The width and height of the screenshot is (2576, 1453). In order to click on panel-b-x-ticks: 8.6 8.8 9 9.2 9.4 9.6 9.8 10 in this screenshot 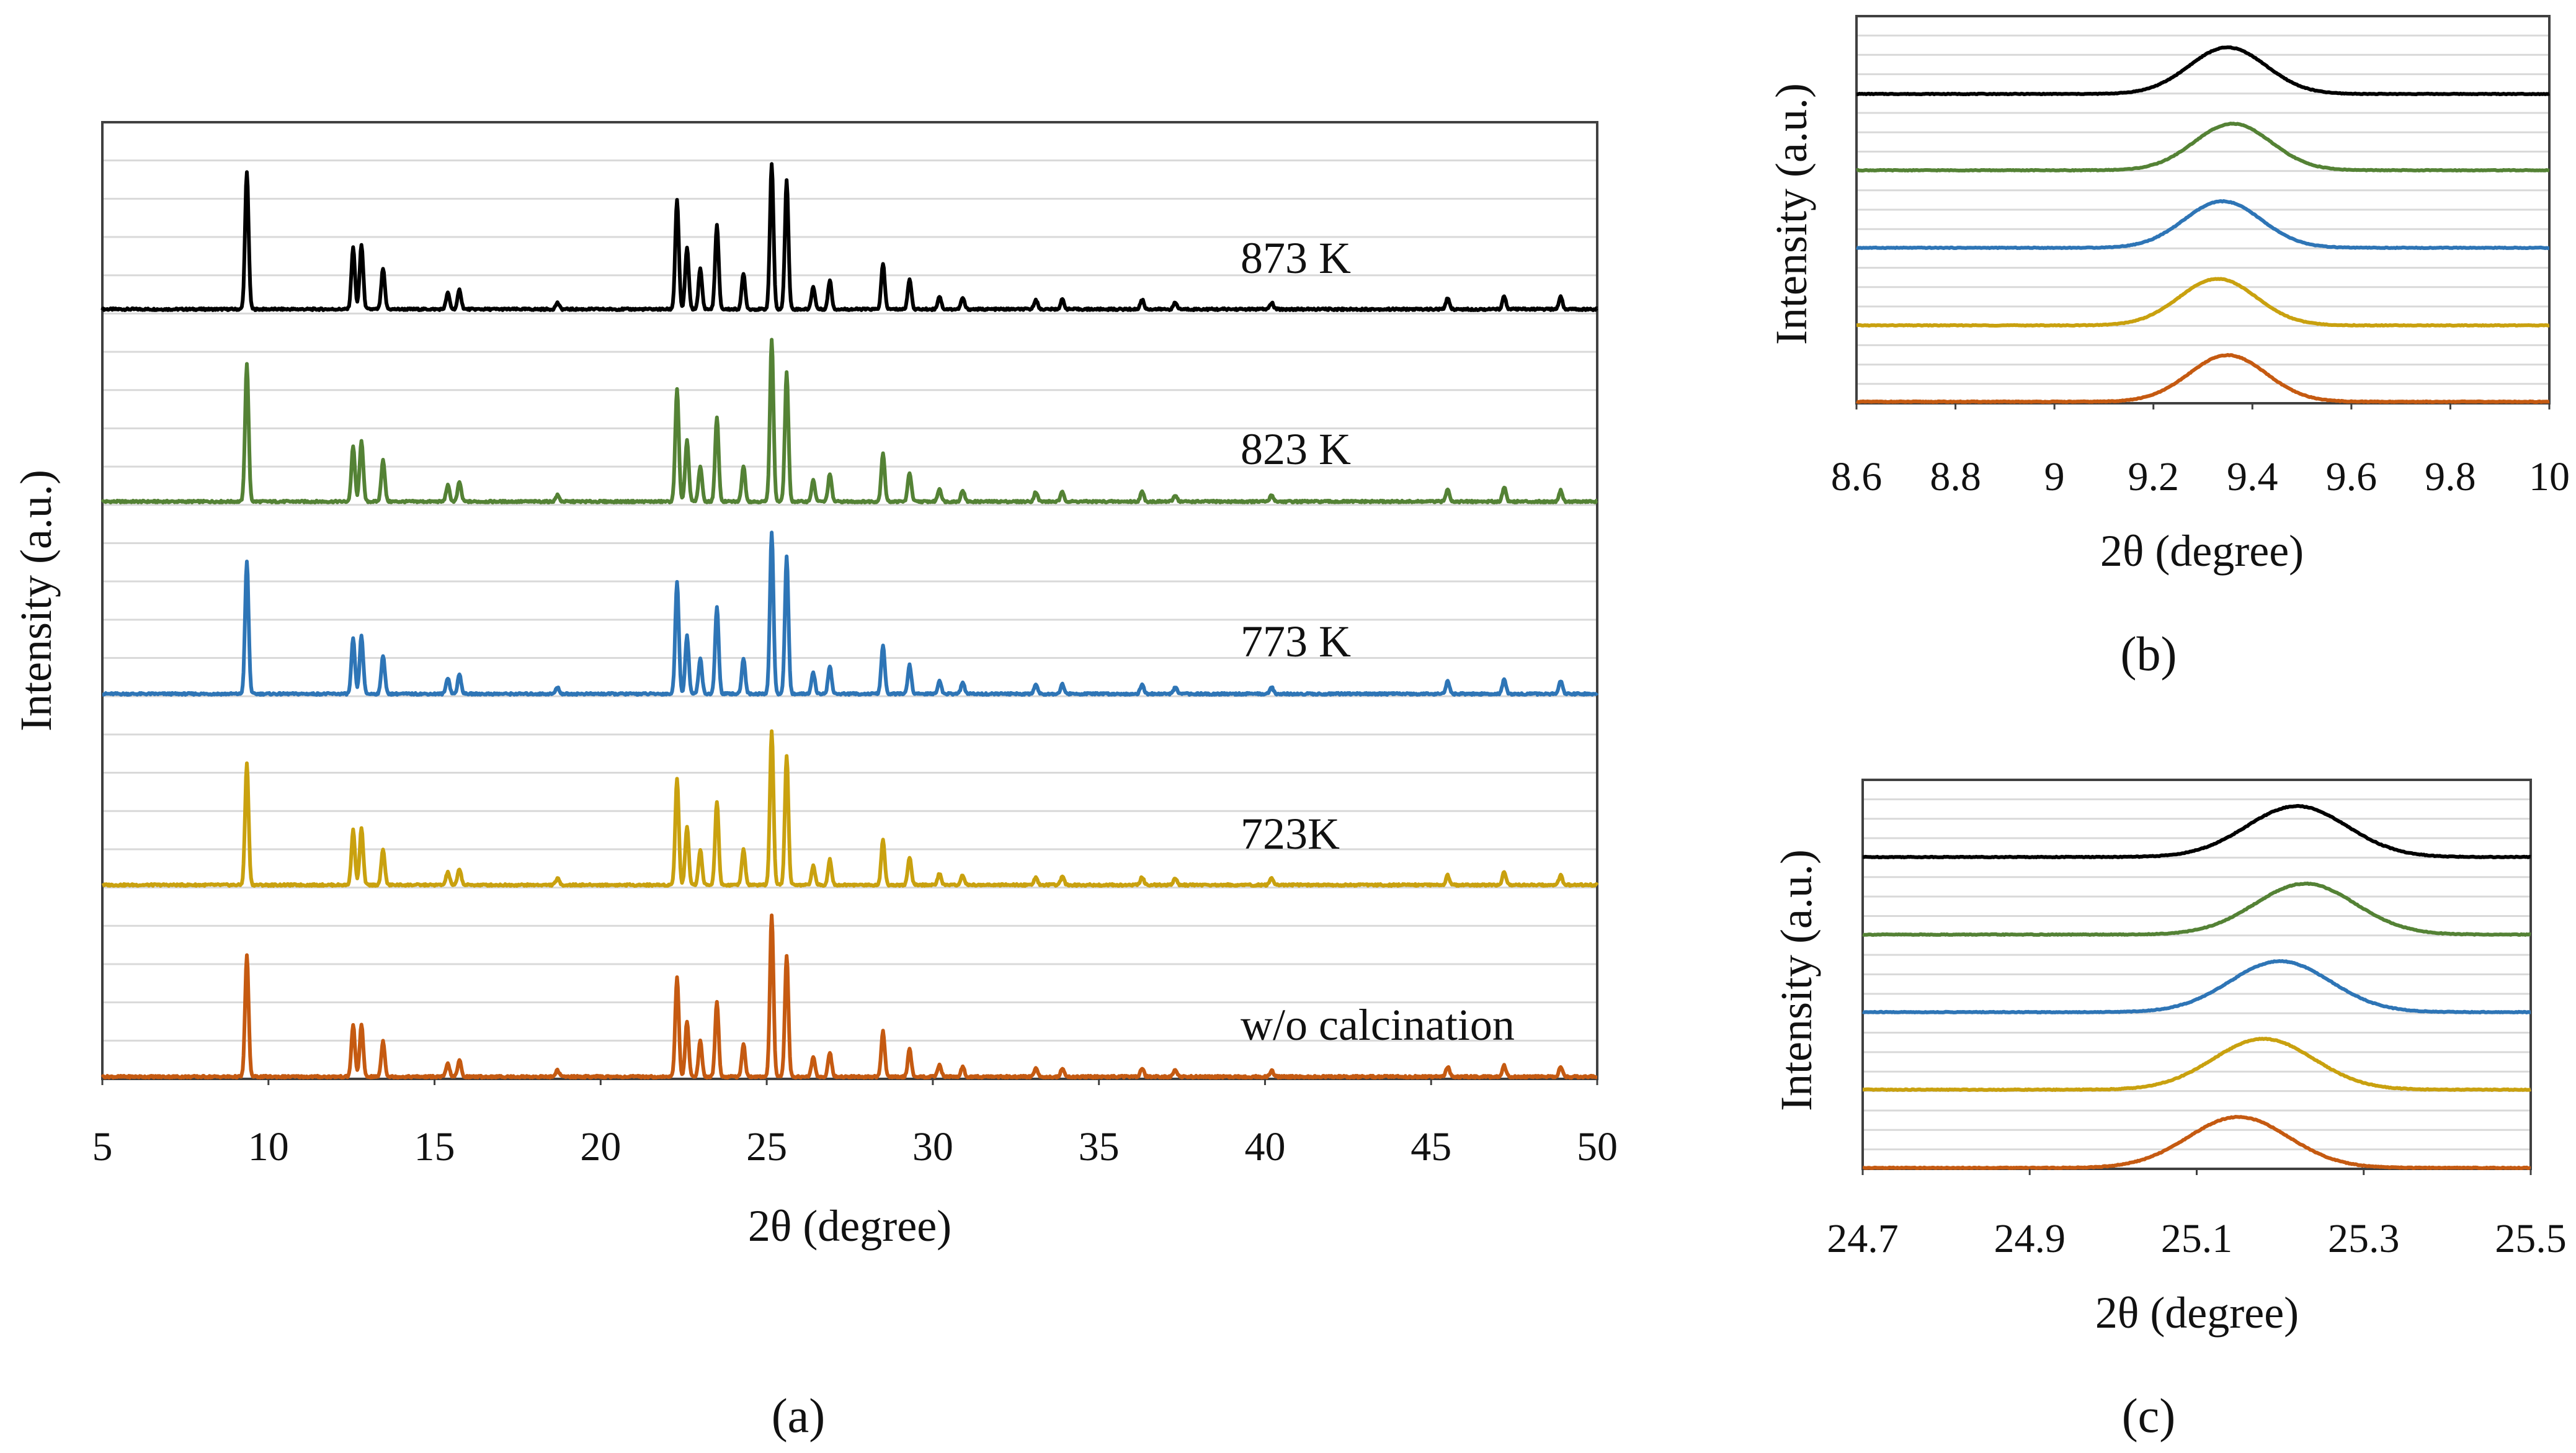, I will do `click(2200, 451)`.